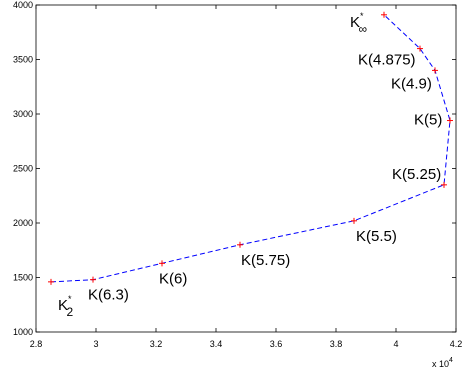 The width and height of the screenshot is (466, 375). I want to click on point-label: K(4.875), so click(387, 60).